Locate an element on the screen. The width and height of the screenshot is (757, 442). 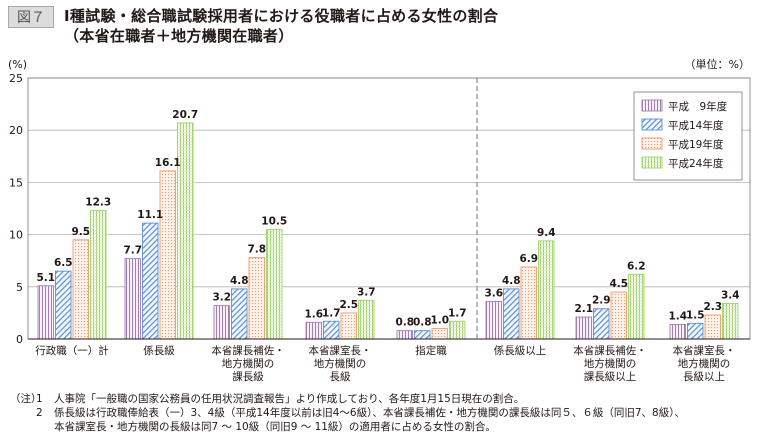
data-label: 2.5 is located at coordinates (348, 305).